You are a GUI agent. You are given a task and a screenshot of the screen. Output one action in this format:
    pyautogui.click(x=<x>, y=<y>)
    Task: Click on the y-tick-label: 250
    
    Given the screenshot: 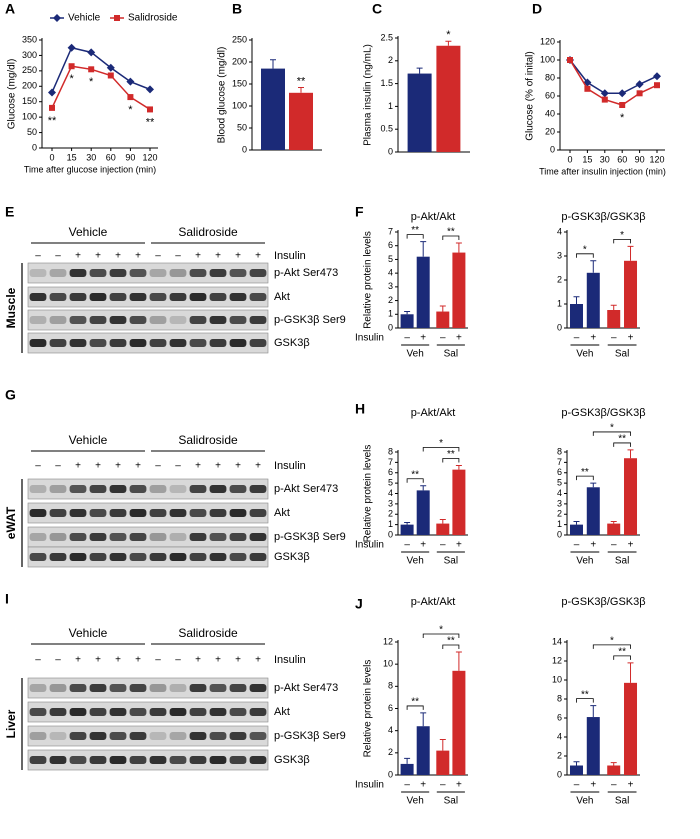 What is the action you would take?
    pyautogui.click(x=239, y=39)
    